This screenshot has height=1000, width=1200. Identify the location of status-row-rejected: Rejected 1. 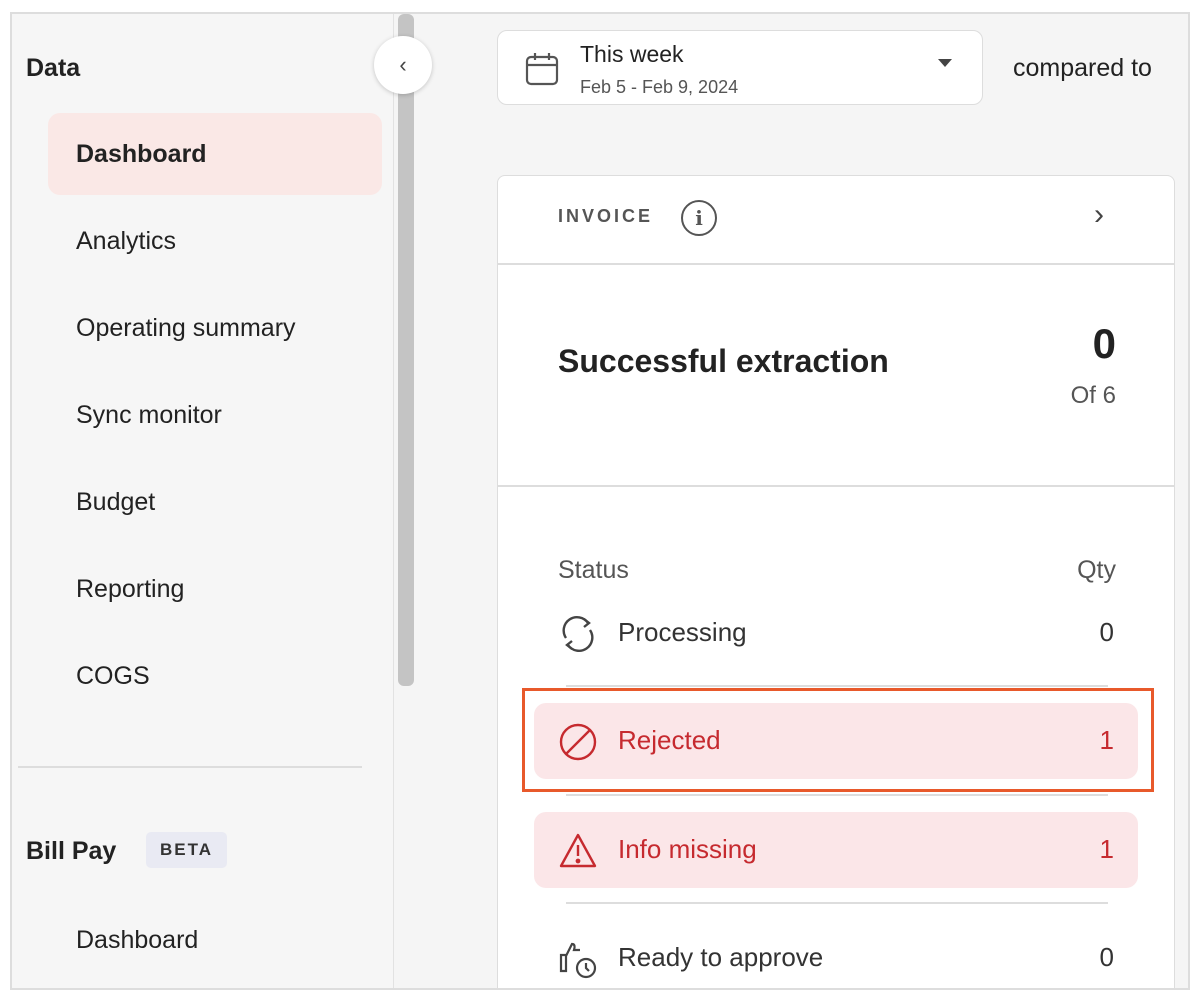
(836, 741).